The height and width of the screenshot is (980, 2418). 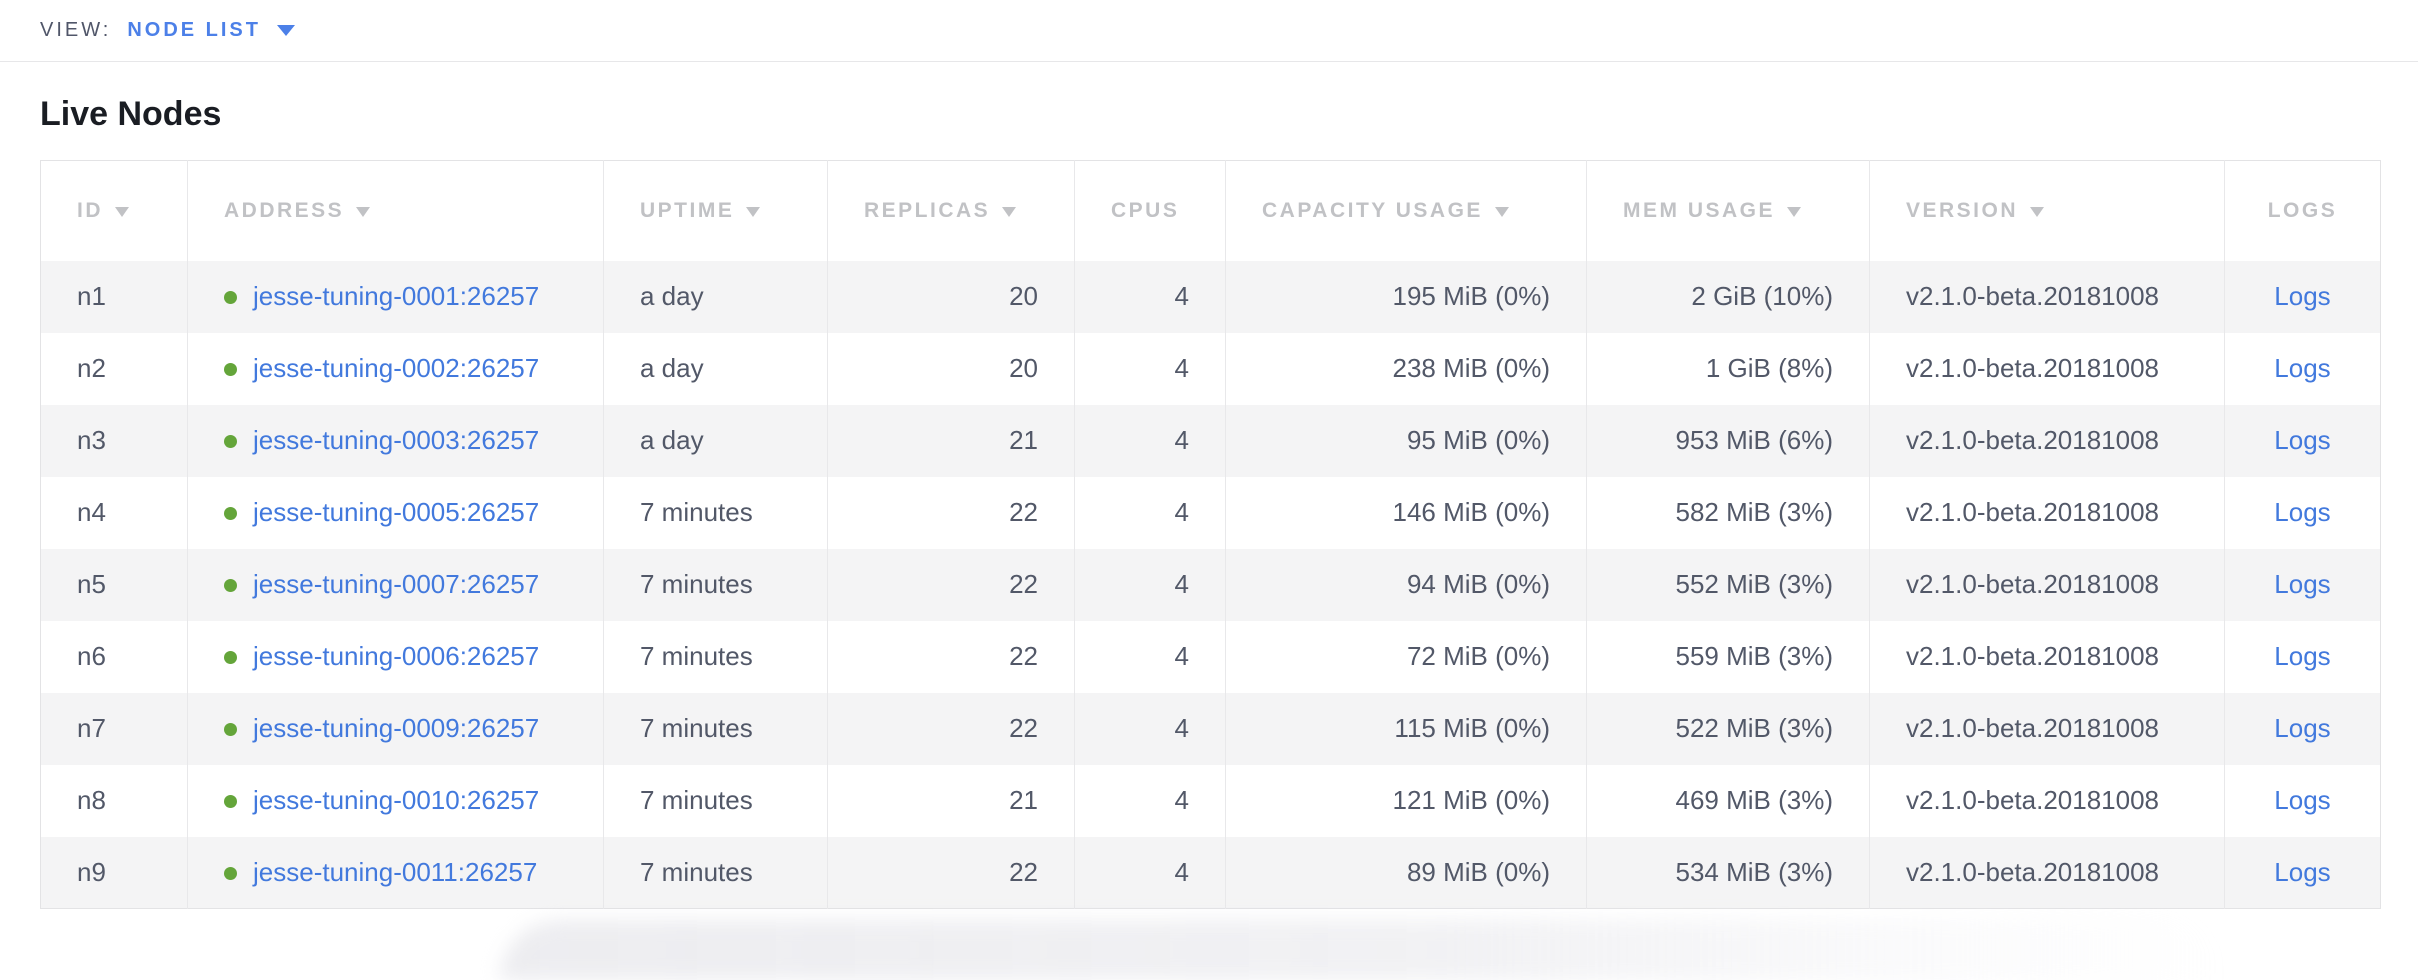 I want to click on node-address-link: jesse-tuning-0009:26257, so click(x=396, y=728).